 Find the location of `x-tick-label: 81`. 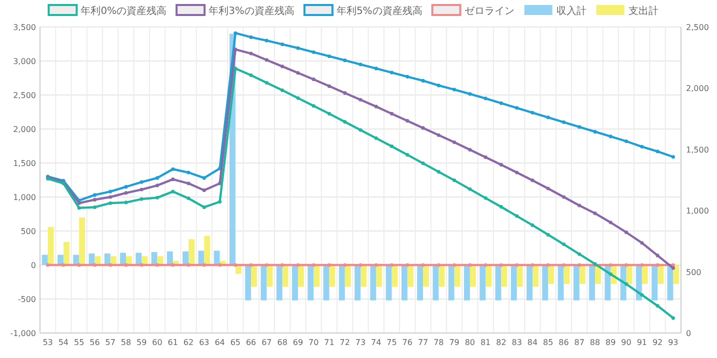

x-tick-label: 81 is located at coordinates (485, 342).